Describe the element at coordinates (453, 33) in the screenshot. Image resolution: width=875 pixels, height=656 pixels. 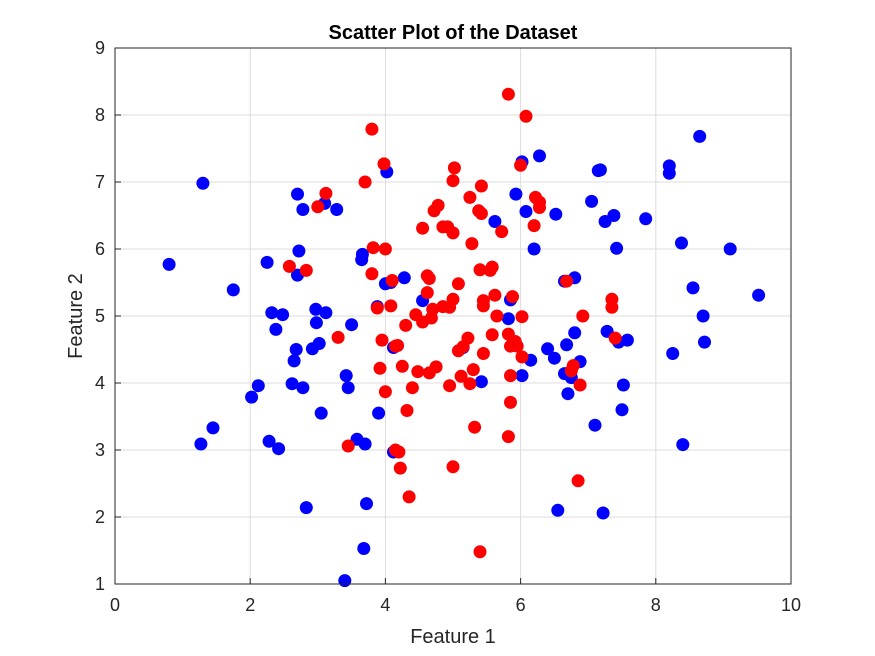
I see `chart-title: Scatter Plot of the Dataset` at that location.